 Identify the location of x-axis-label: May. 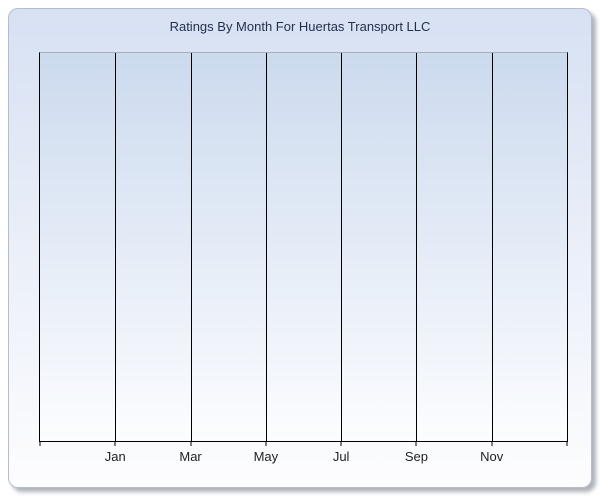
(266, 456).